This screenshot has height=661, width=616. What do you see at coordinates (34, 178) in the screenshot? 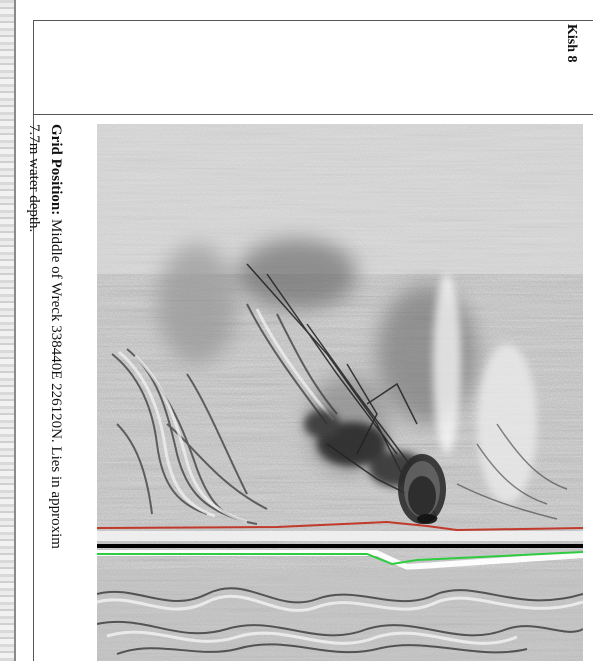
I see `caption-line-2: 7.7m water depth.` at bounding box center [34, 178].